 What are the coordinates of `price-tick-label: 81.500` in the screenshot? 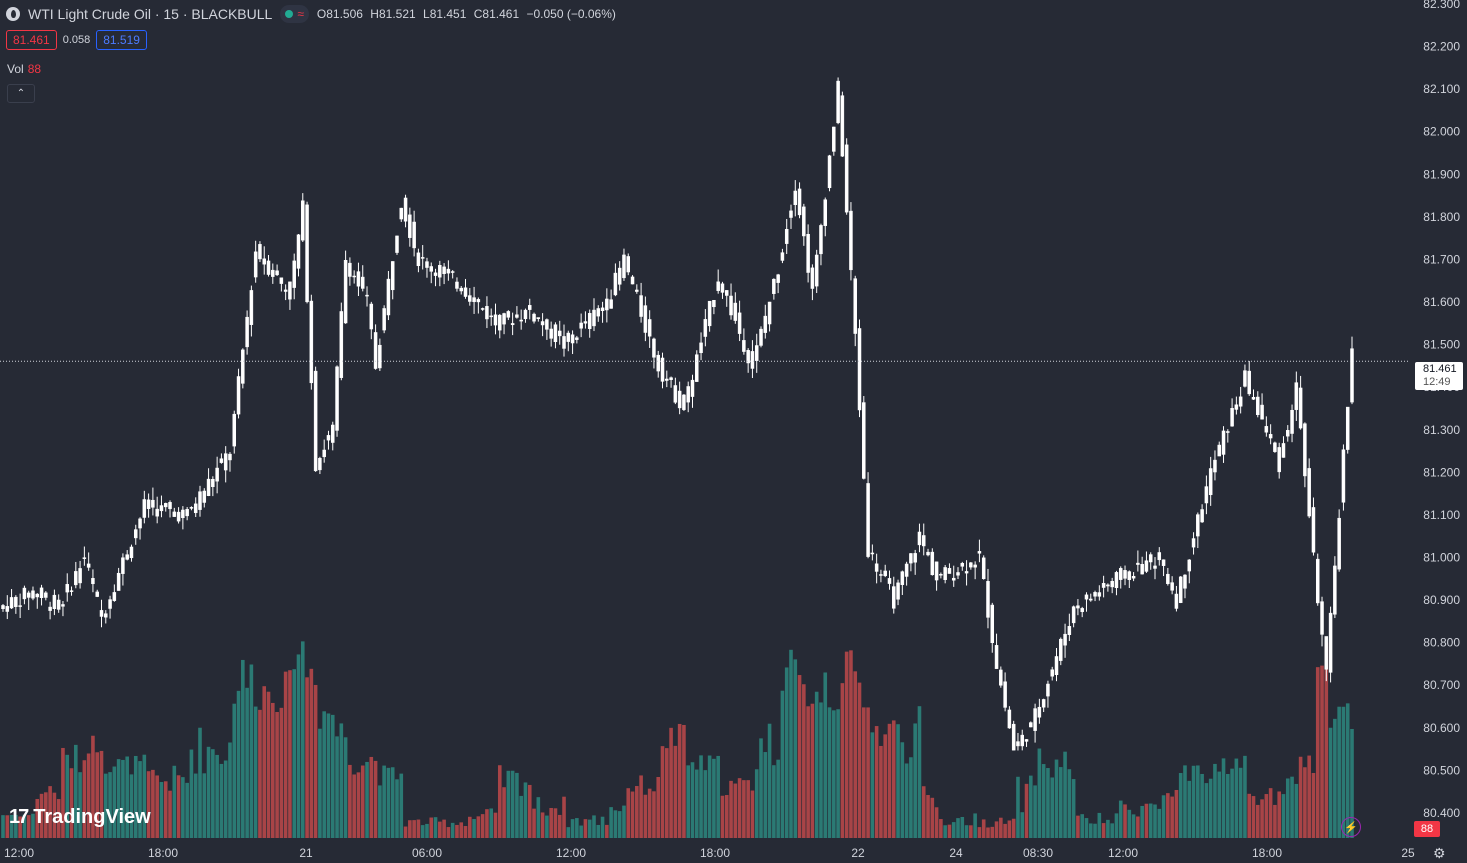 It's located at (1441, 345).